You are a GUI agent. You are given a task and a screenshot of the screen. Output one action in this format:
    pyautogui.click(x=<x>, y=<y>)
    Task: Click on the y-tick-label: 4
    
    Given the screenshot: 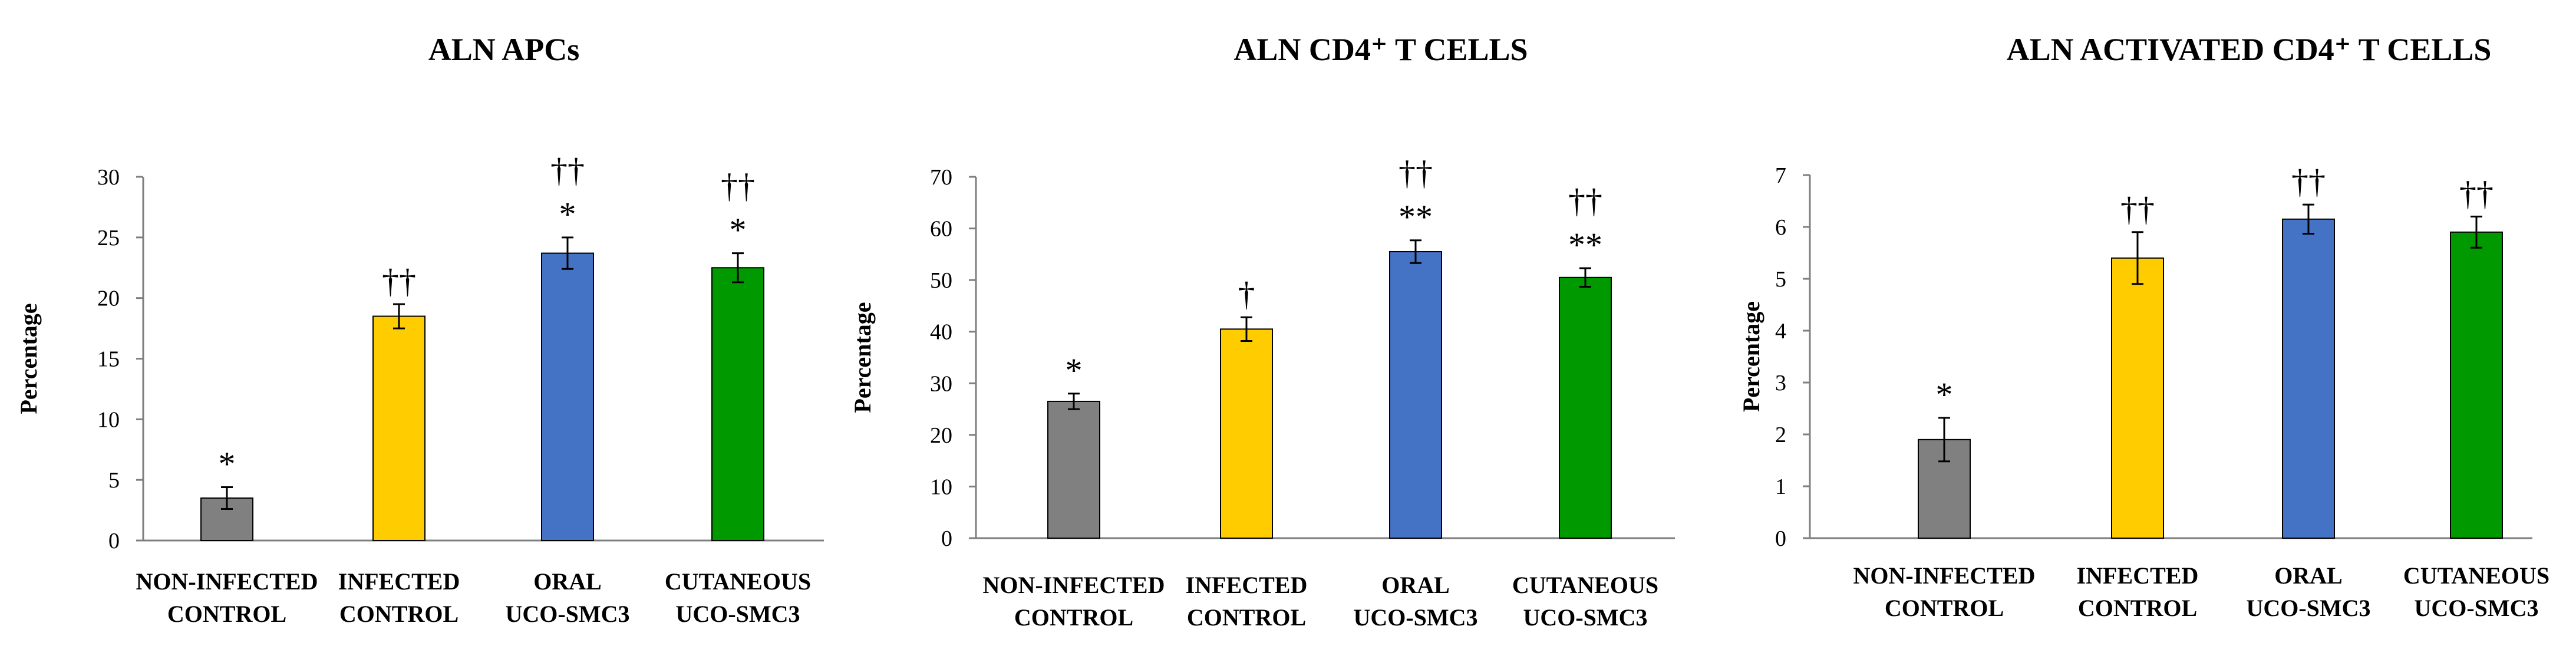 What is the action you would take?
    pyautogui.click(x=1781, y=332)
    